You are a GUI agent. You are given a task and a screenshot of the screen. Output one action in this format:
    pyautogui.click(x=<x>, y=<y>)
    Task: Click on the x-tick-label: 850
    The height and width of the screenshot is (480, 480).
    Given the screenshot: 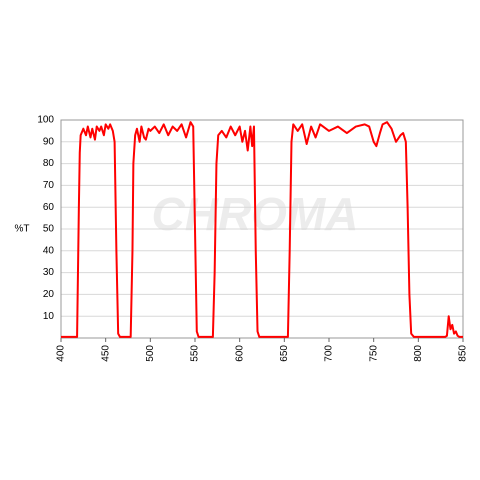 What is the action you would take?
    pyautogui.click(x=463, y=353)
    